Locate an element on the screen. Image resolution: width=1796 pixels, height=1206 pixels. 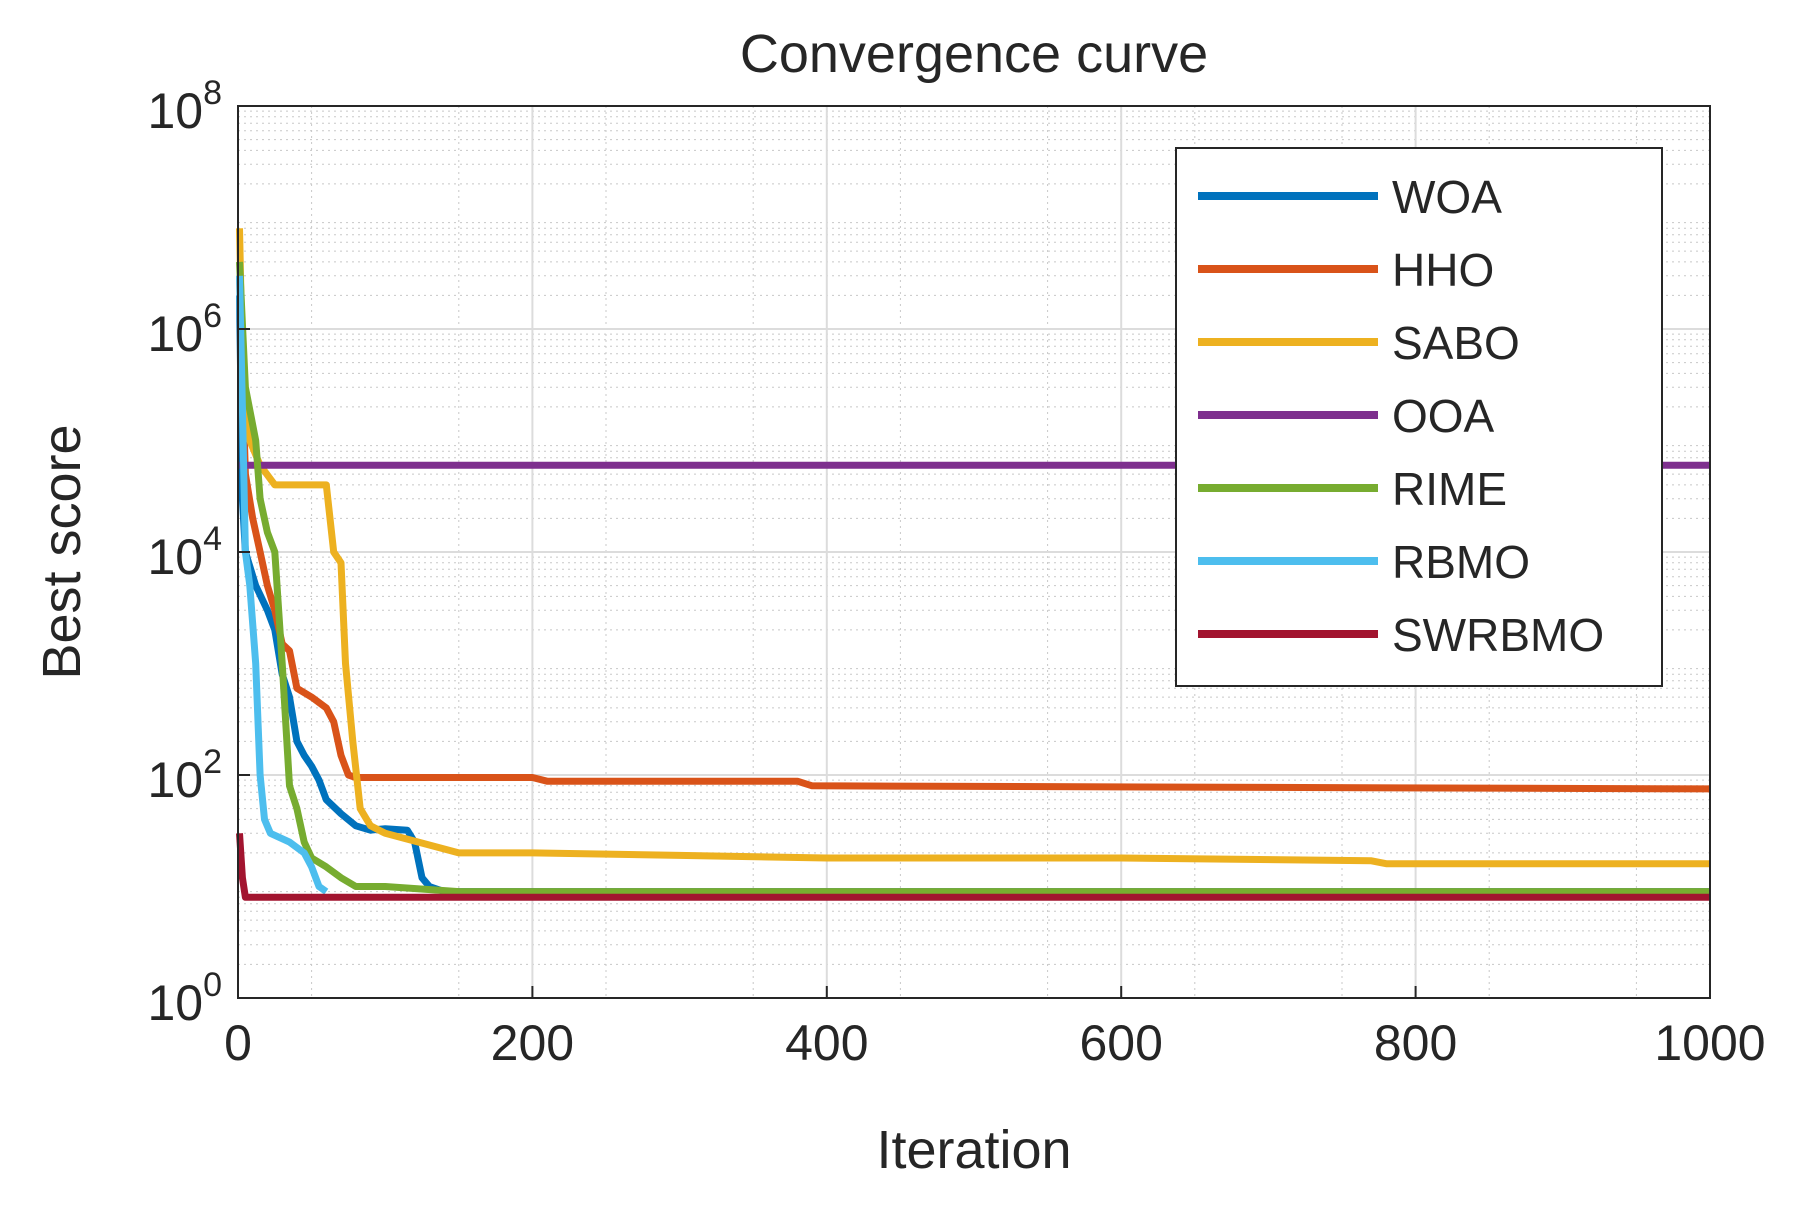
x-axis-ticks: 0 200 400 600 800 1000 is located at coordinates (995, 1028).